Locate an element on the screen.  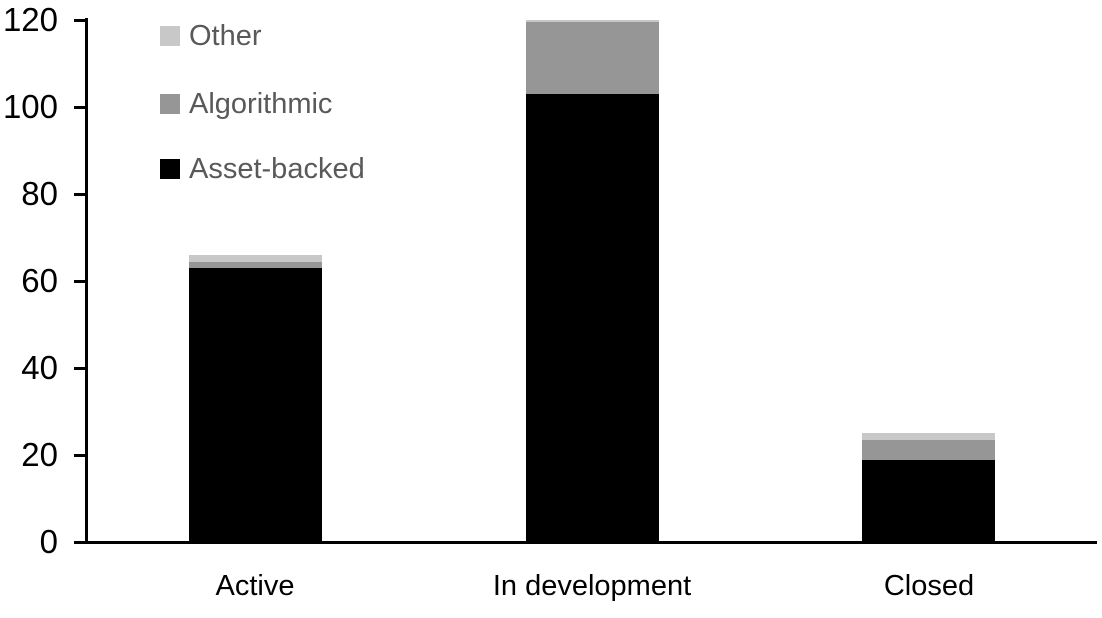
bar-segment-closed-other is located at coordinates (928, 436).